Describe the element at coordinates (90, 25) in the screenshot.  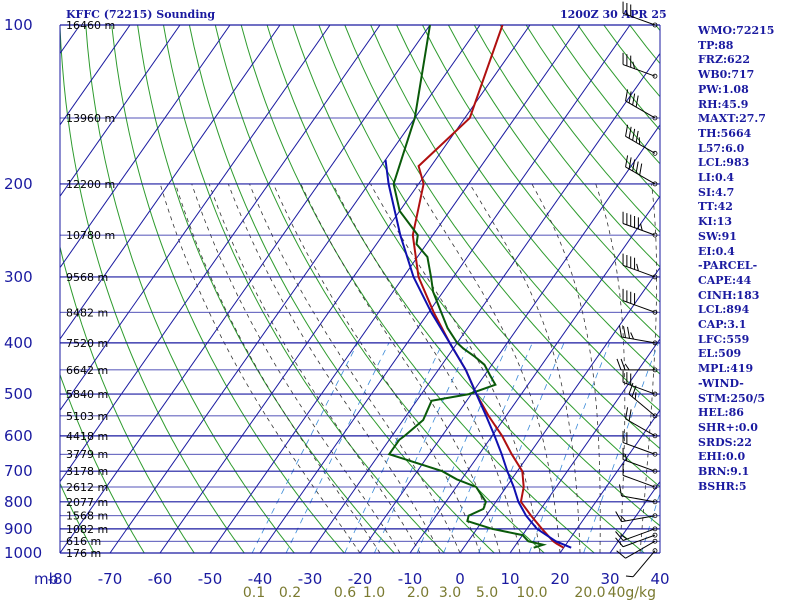
I see `height-label: 16460 m` at that location.